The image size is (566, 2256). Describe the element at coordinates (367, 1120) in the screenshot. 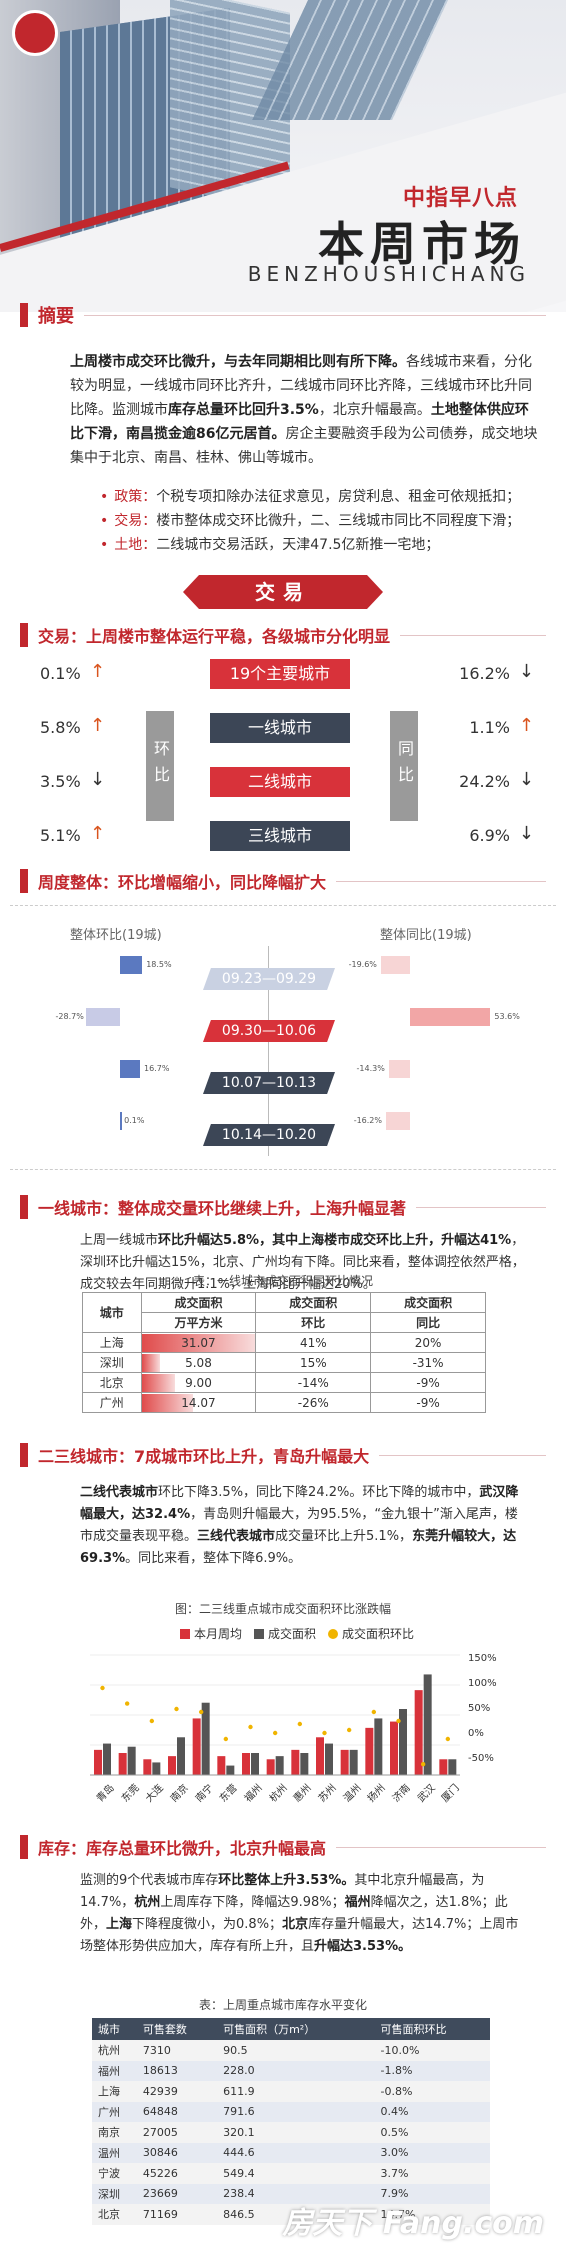

I see `yoy-value: -16.2%` at that location.